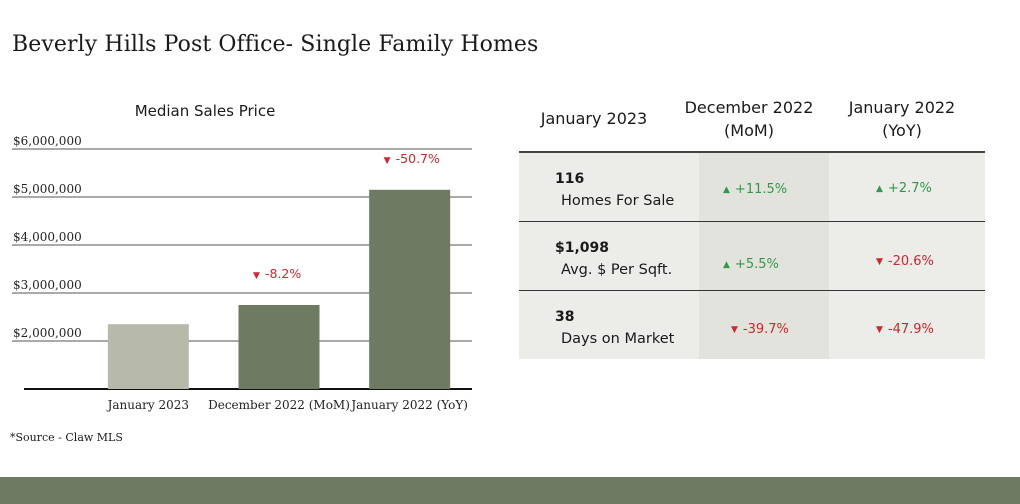  I want to click on header-line: (YoY), so click(902, 130).